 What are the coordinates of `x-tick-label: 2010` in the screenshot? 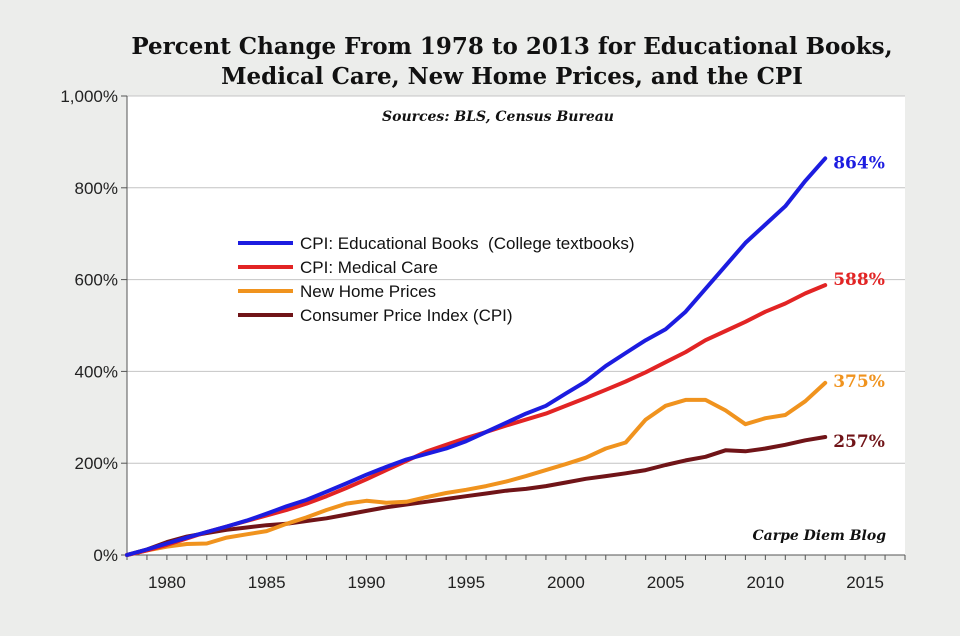 It's located at (765, 582).